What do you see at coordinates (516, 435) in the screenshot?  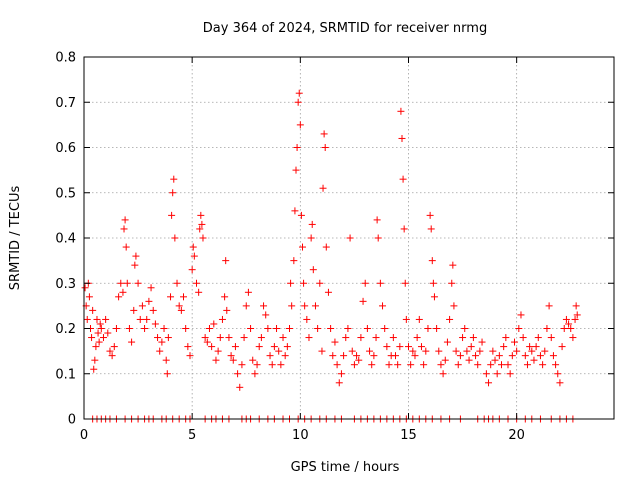 I see `x-tick-label: 20` at bounding box center [516, 435].